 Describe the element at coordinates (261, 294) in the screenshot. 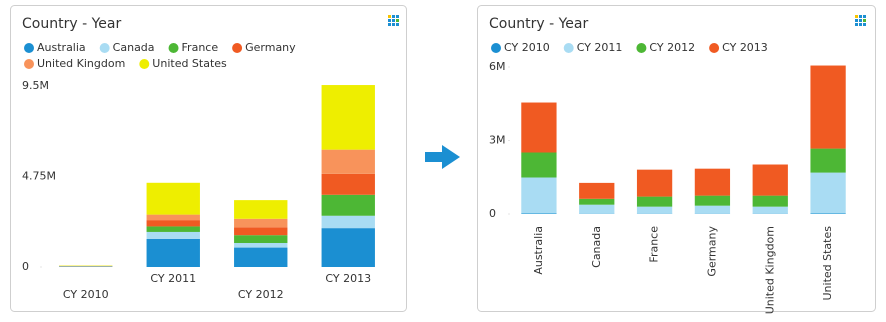

I see `x-tick-label: CY 2012` at that location.